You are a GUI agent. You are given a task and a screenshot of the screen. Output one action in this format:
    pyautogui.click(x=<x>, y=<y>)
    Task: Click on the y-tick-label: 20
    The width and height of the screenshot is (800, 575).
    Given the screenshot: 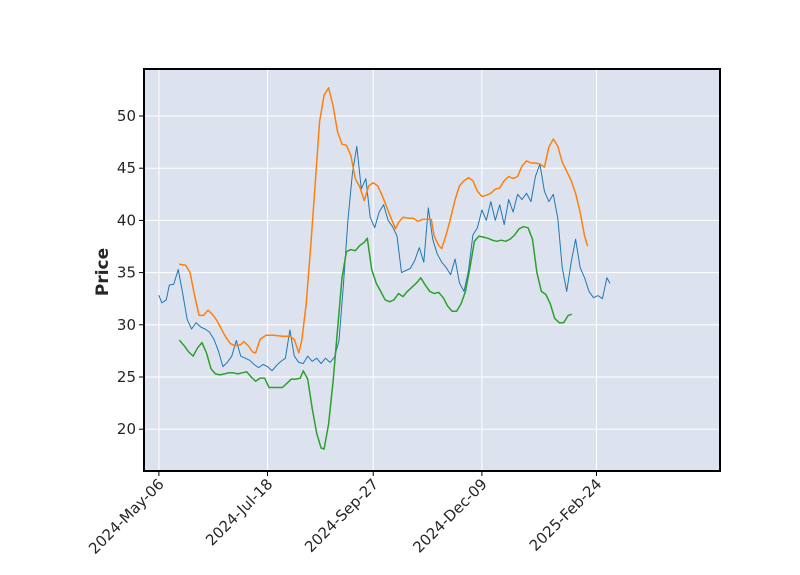 What is the action you would take?
    pyautogui.click(x=126, y=429)
    